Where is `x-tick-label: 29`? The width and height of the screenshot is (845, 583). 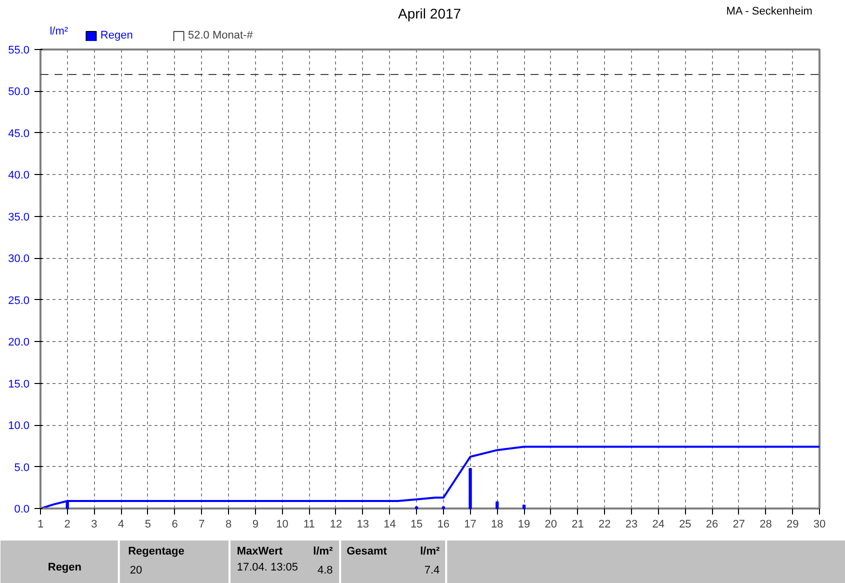
x-tick-label: 29 is located at coordinates (792, 524).